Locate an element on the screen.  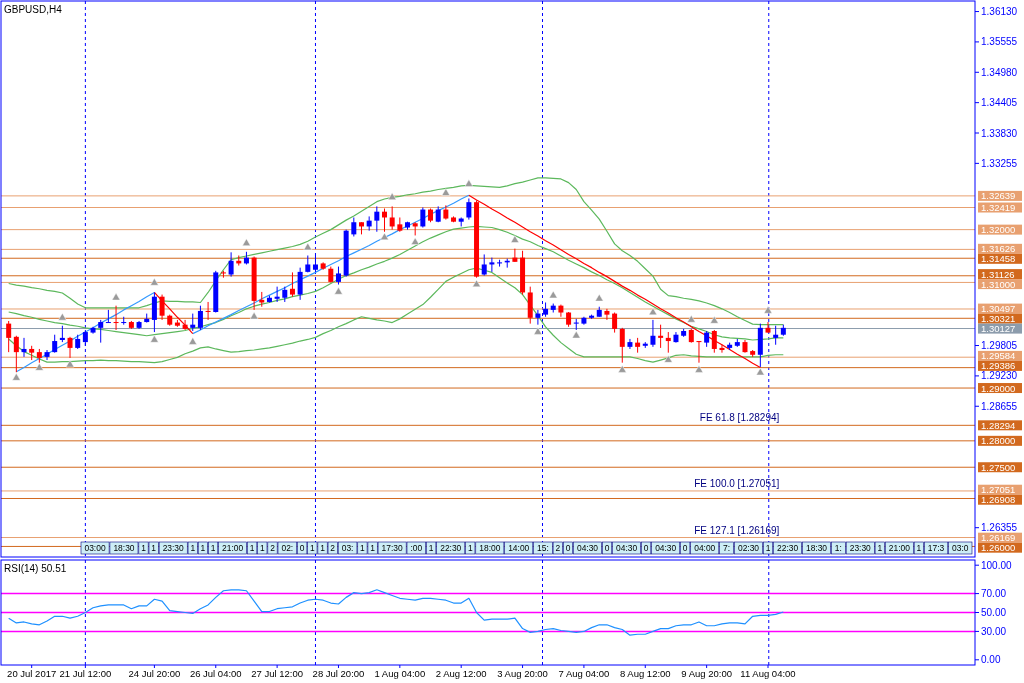
x-tick-label: 8 Aug 12:00 is located at coordinates (645, 673).